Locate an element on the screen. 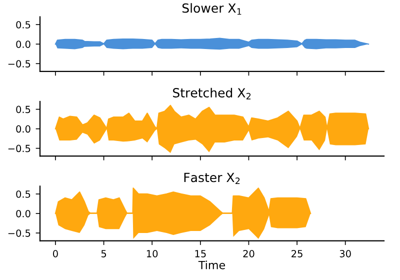 The image size is (400, 280). x-tick-label: 10 is located at coordinates (152, 254).